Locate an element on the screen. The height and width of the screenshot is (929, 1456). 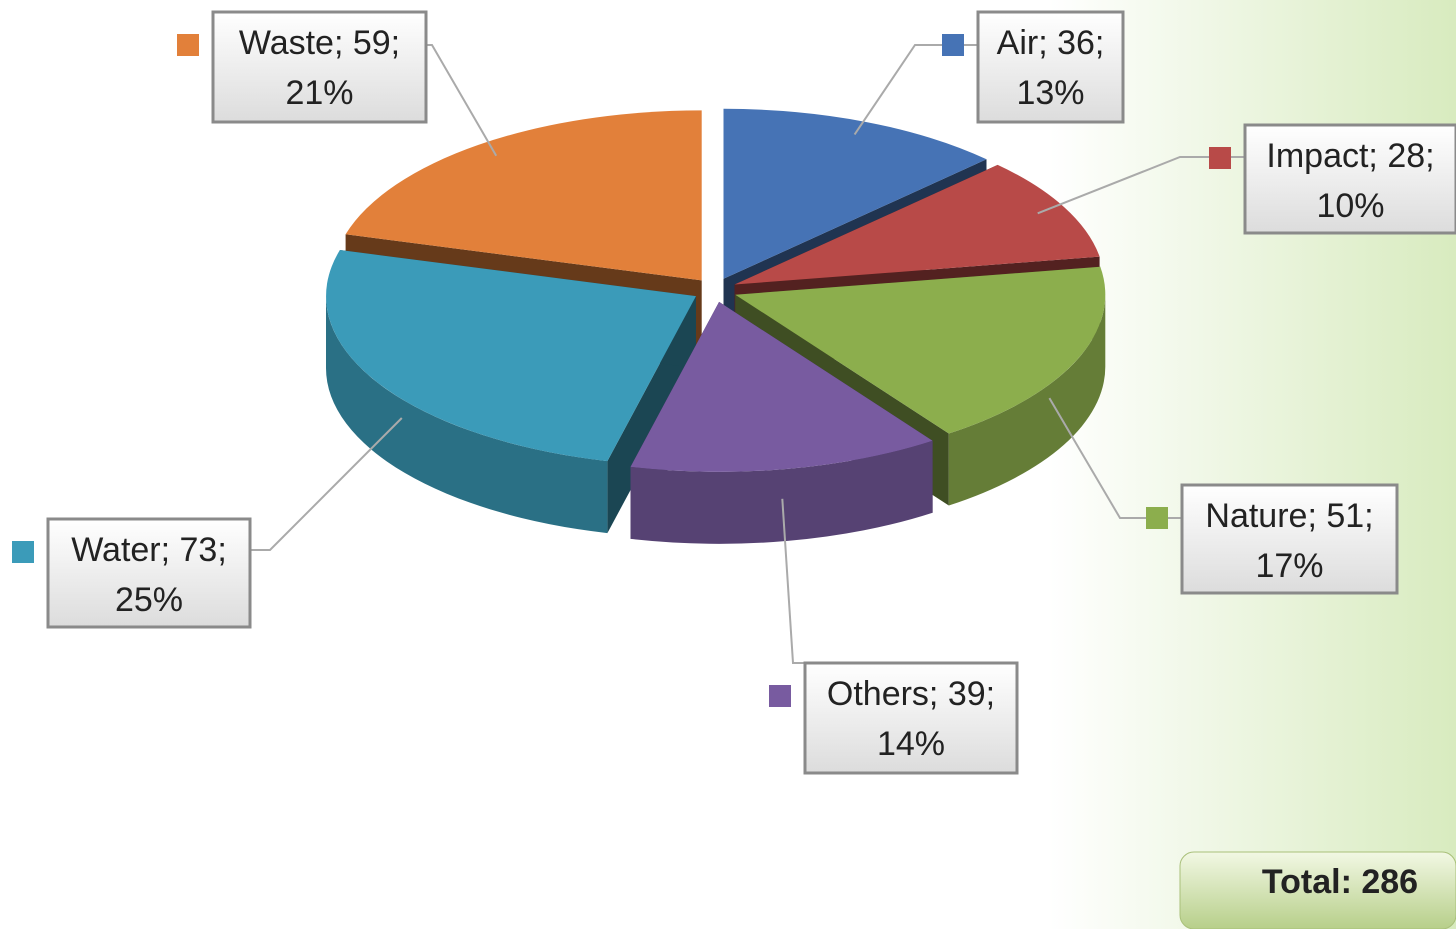
data-label-line: 13% is located at coordinates (1050, 93).